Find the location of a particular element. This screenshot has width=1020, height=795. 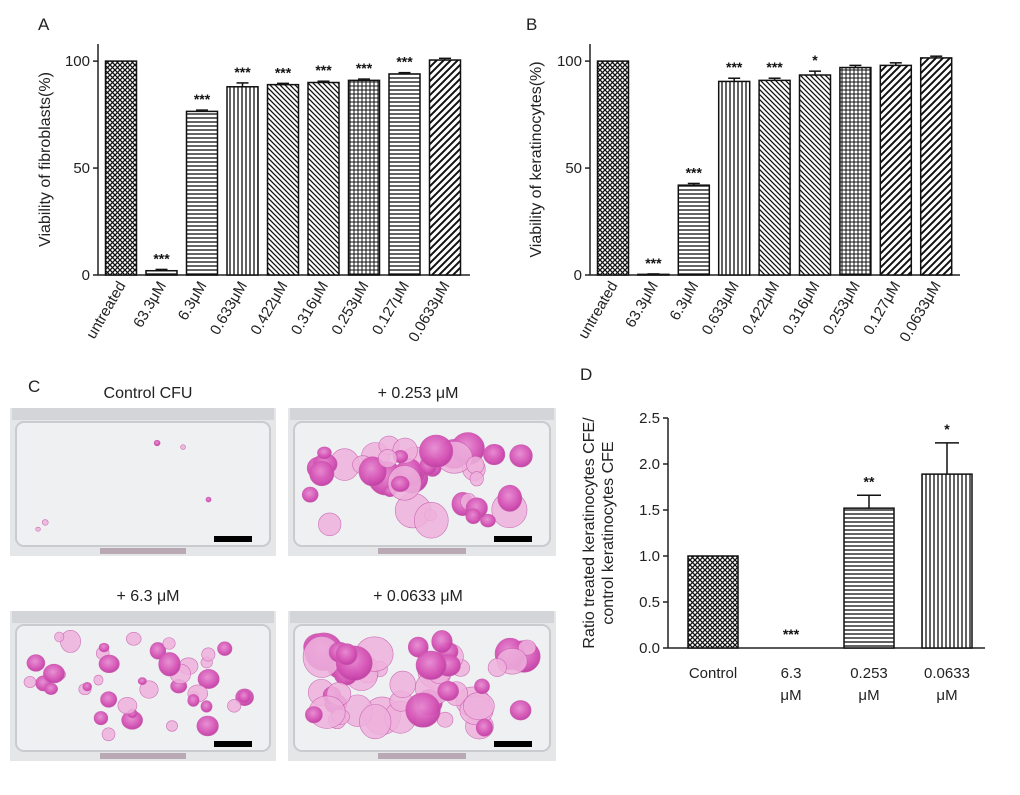

y-axis-label: control keratinocytes CFE is located at coordinates (608, 532).